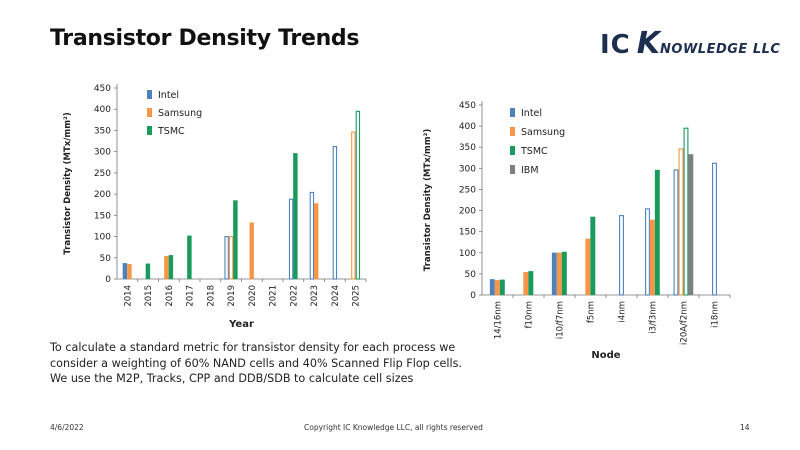 The height and width of the screenshot is (450, 800). What do you see at coordinates (564, 273) in the screenshot?
I see `node-chart-bar-tsmc-i10-f7nm` at bounding box center [564, 273].